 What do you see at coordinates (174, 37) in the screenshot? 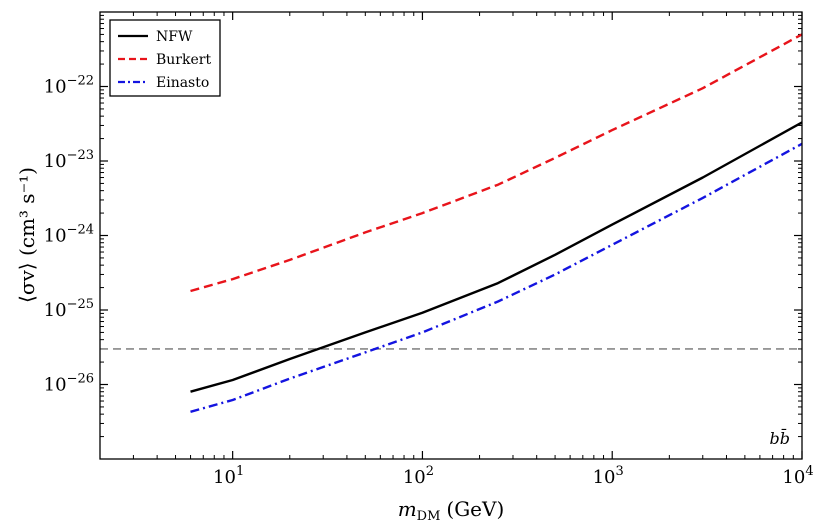
I see `legend-label-nfw: NFW` at bounding box center [174, 37].